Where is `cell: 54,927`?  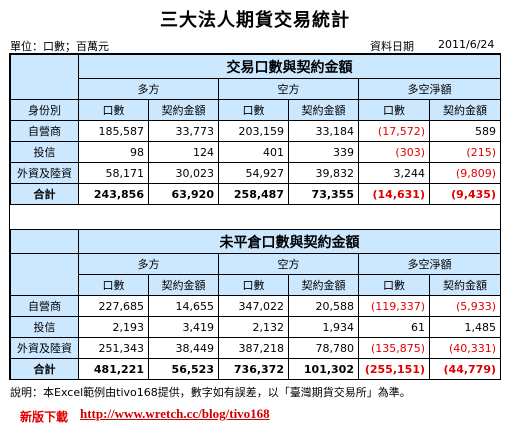 cell: 54,927 is located at coordinates (253, 173).